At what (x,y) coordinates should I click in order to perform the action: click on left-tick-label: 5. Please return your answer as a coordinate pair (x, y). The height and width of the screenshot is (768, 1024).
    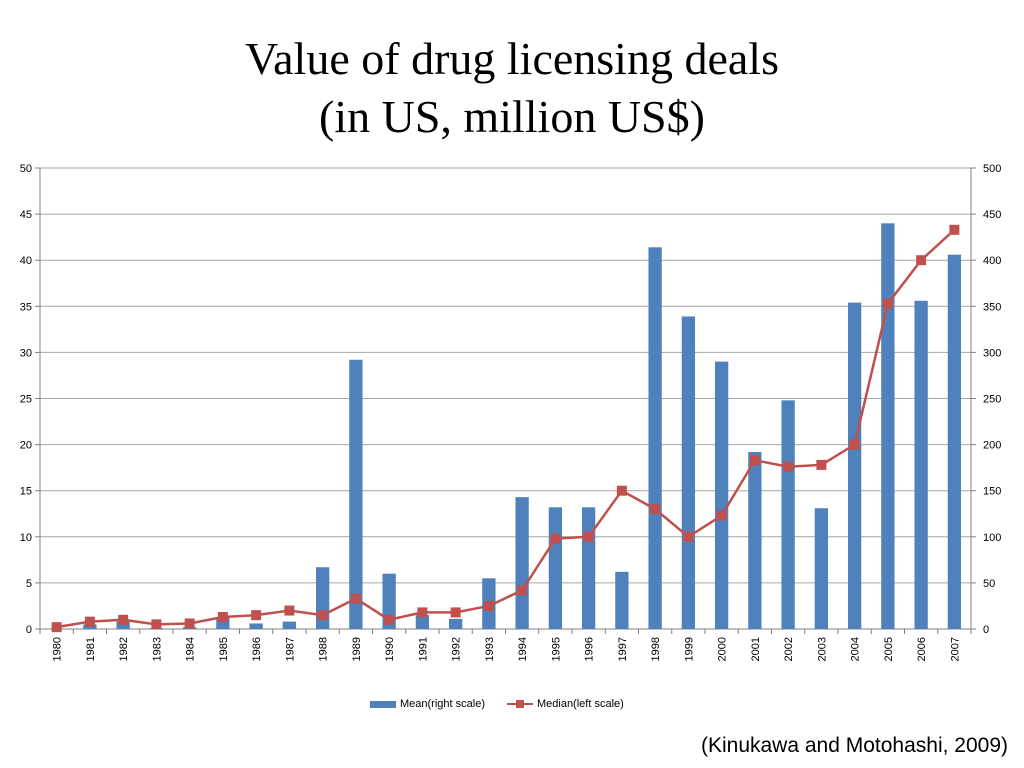
    Looking at the image, I should click on (29, 584).